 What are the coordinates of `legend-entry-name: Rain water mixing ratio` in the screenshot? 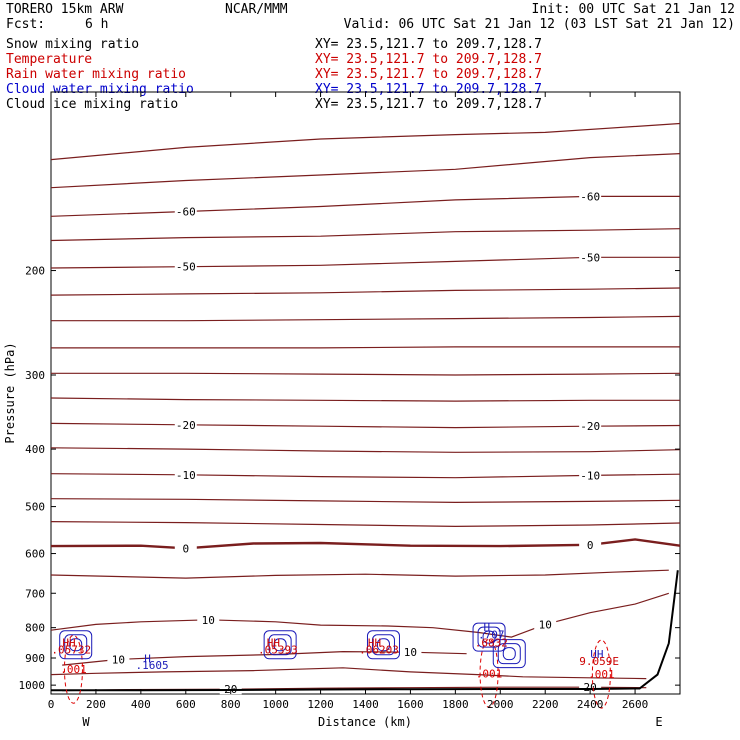 It's located at (96, 74).